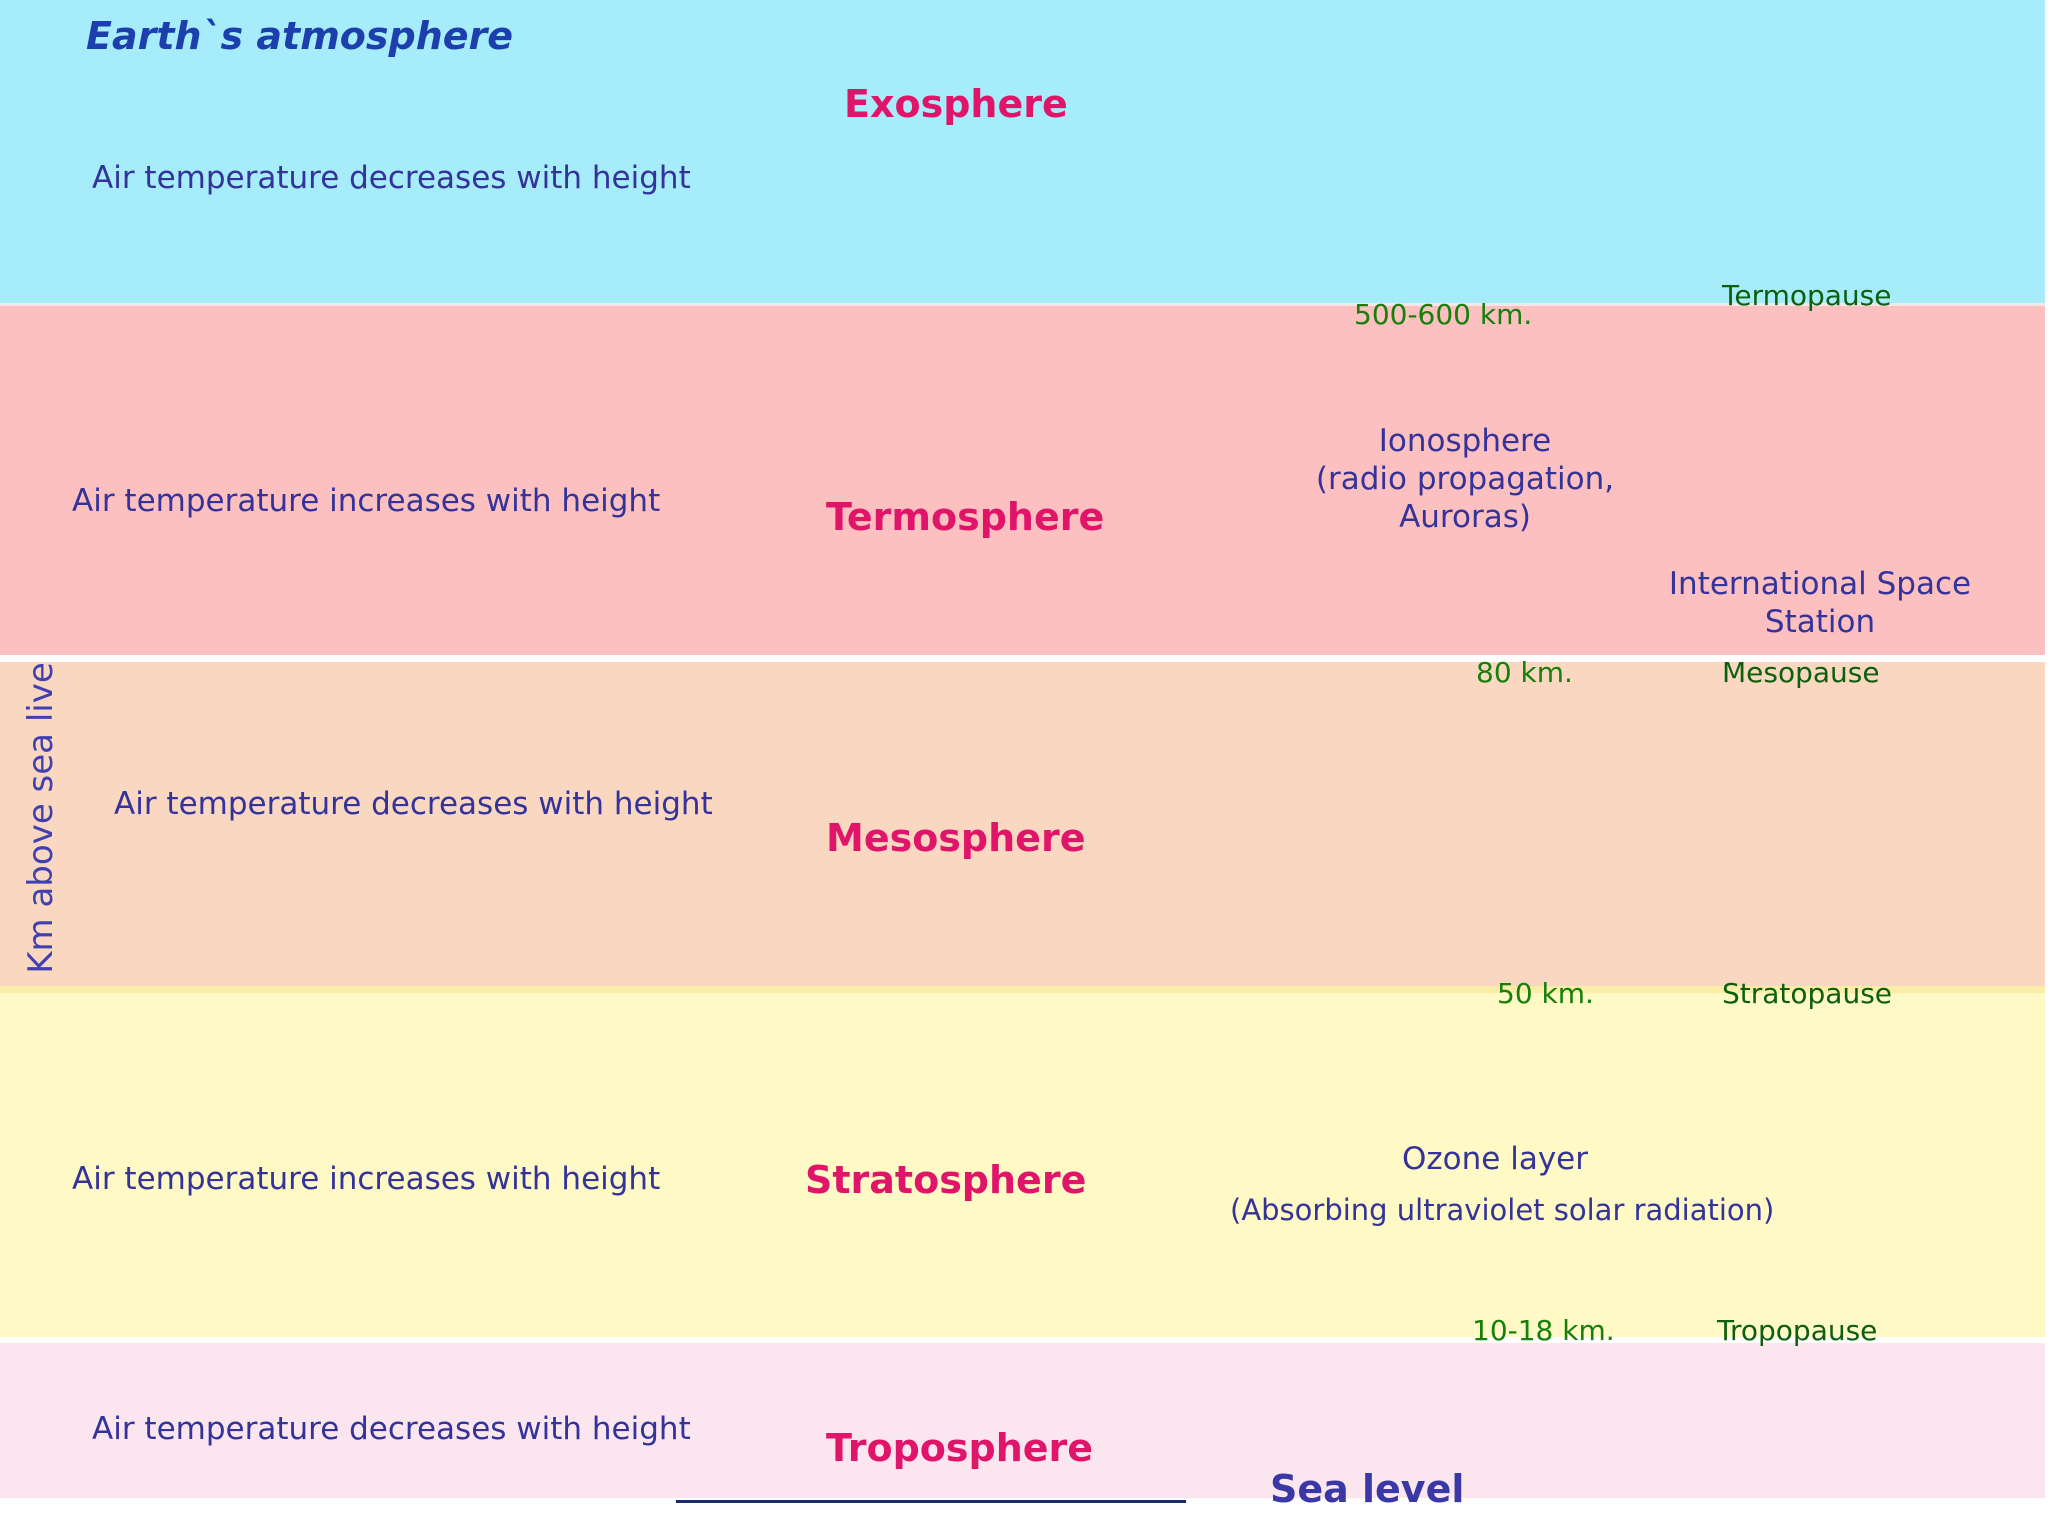 Image resolution: width=2048 pixels, height=1536 pixels. Describe the element at coordinates (1022, 1420) in the screenshot. I see `troposphere-layer` at that location.